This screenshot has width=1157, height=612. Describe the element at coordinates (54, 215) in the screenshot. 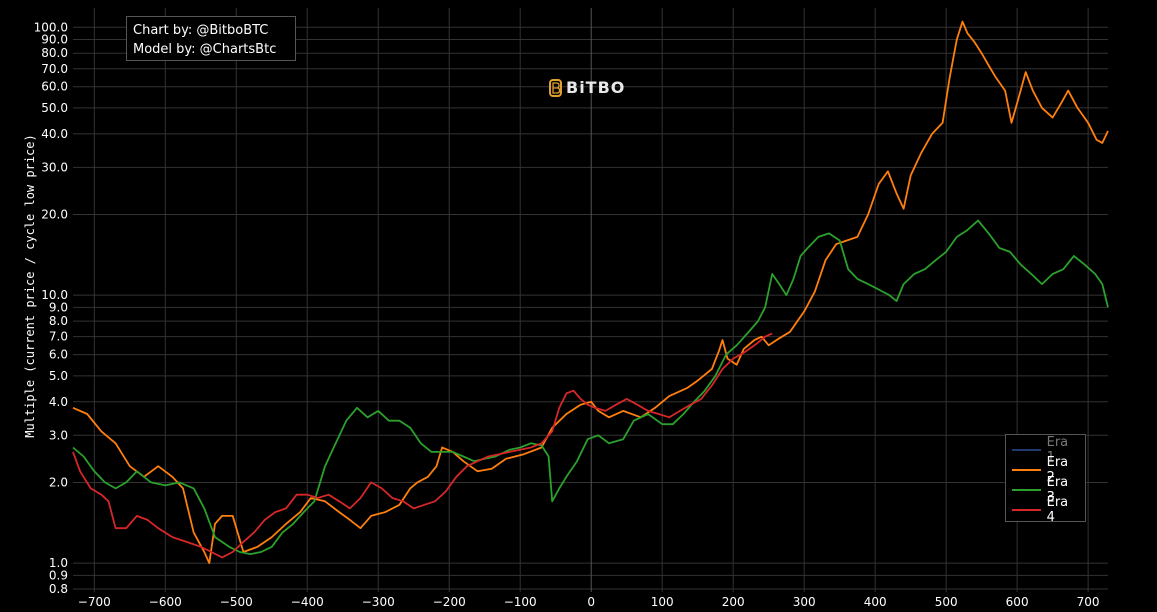

I see `y-tick-label: 20.0` at that location.